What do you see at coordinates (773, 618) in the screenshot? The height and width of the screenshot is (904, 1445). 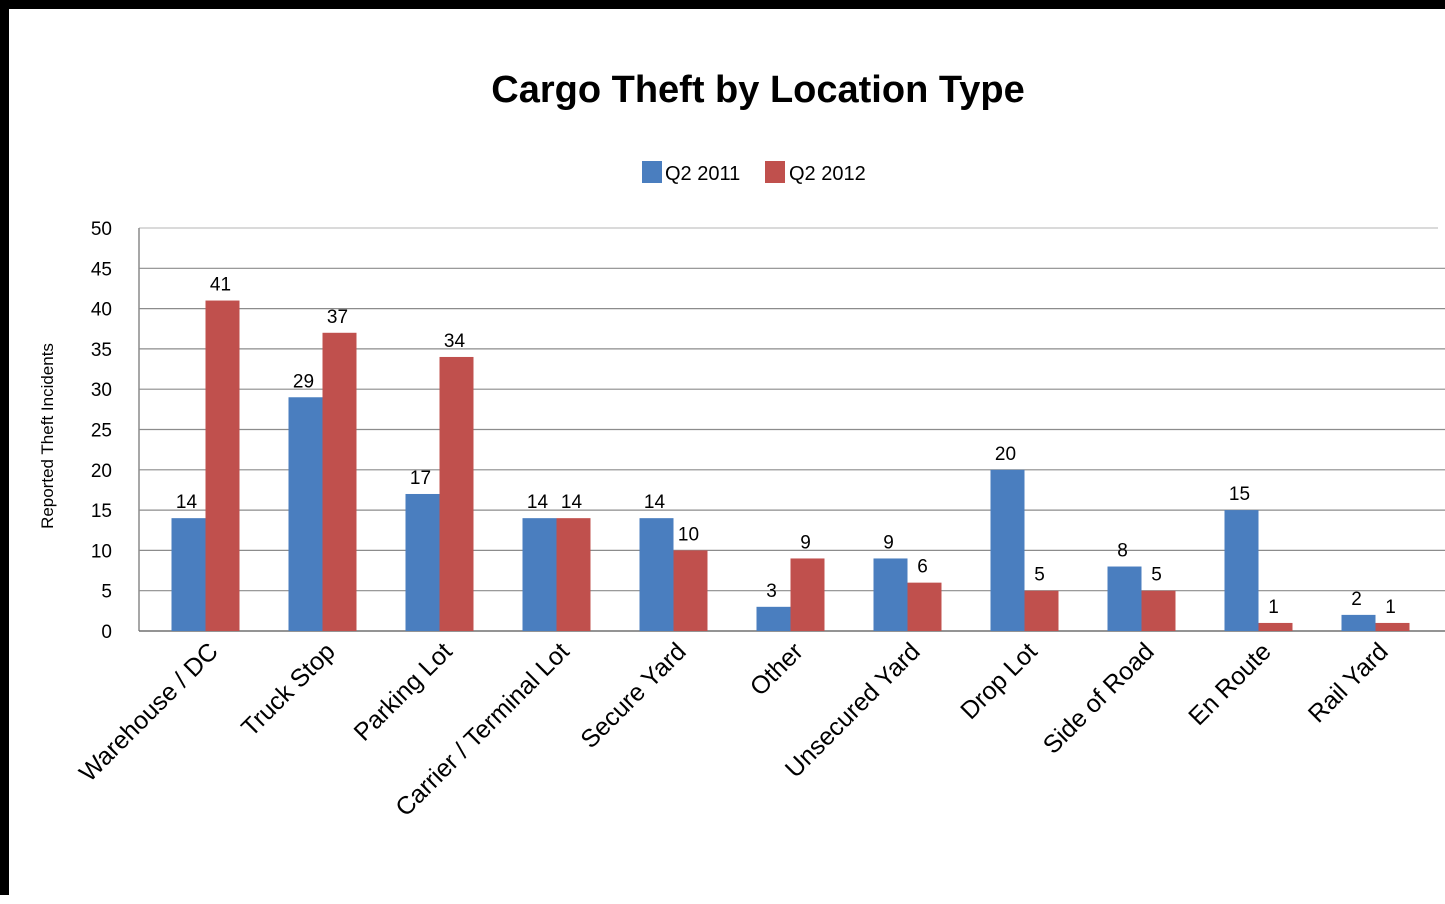 I see `bar-q2-2011-other` at bounding box center [773, 618].